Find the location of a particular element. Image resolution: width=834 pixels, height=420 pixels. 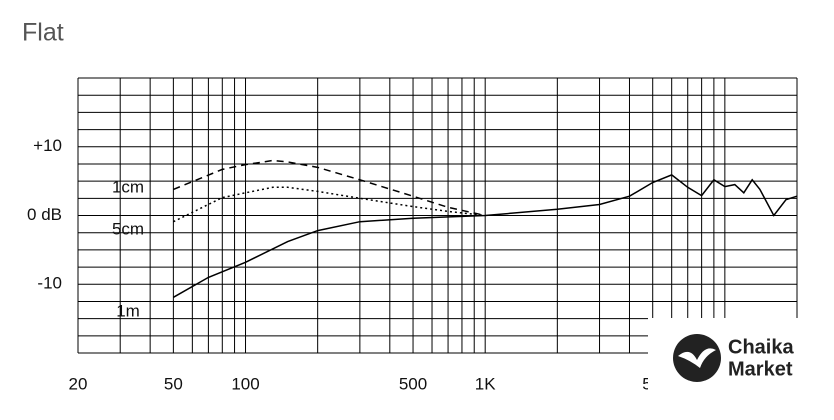

x-tick-label: 100 is located at coordinates (245, 383).